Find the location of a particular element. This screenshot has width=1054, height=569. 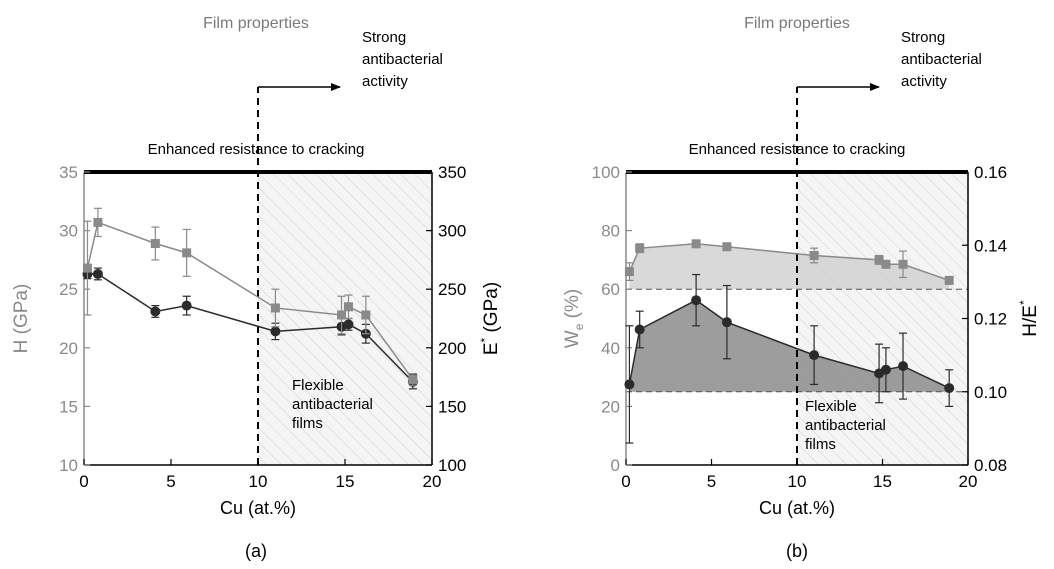

panel-b-y-left-label-rest: (%) is located at coordinates (572, 306).